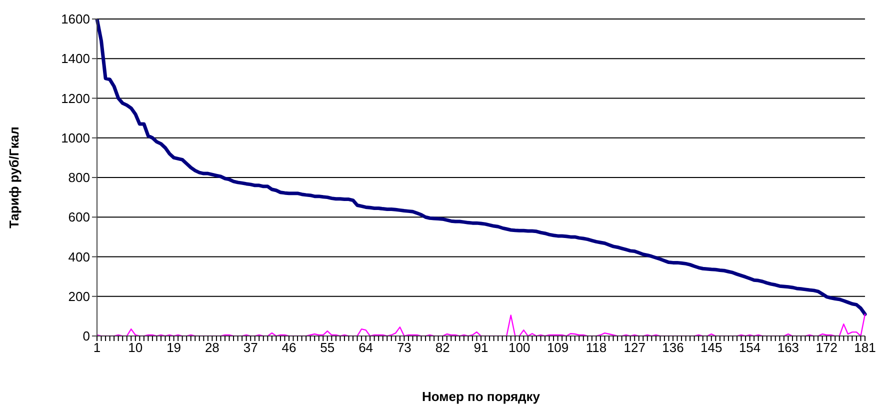 Image resolution: width=880 pixels, height=407 pixels. Describe the element at coordinates (481, 396) in the screenshot. I see `x-axis-title: Номер по порядку` at that location.